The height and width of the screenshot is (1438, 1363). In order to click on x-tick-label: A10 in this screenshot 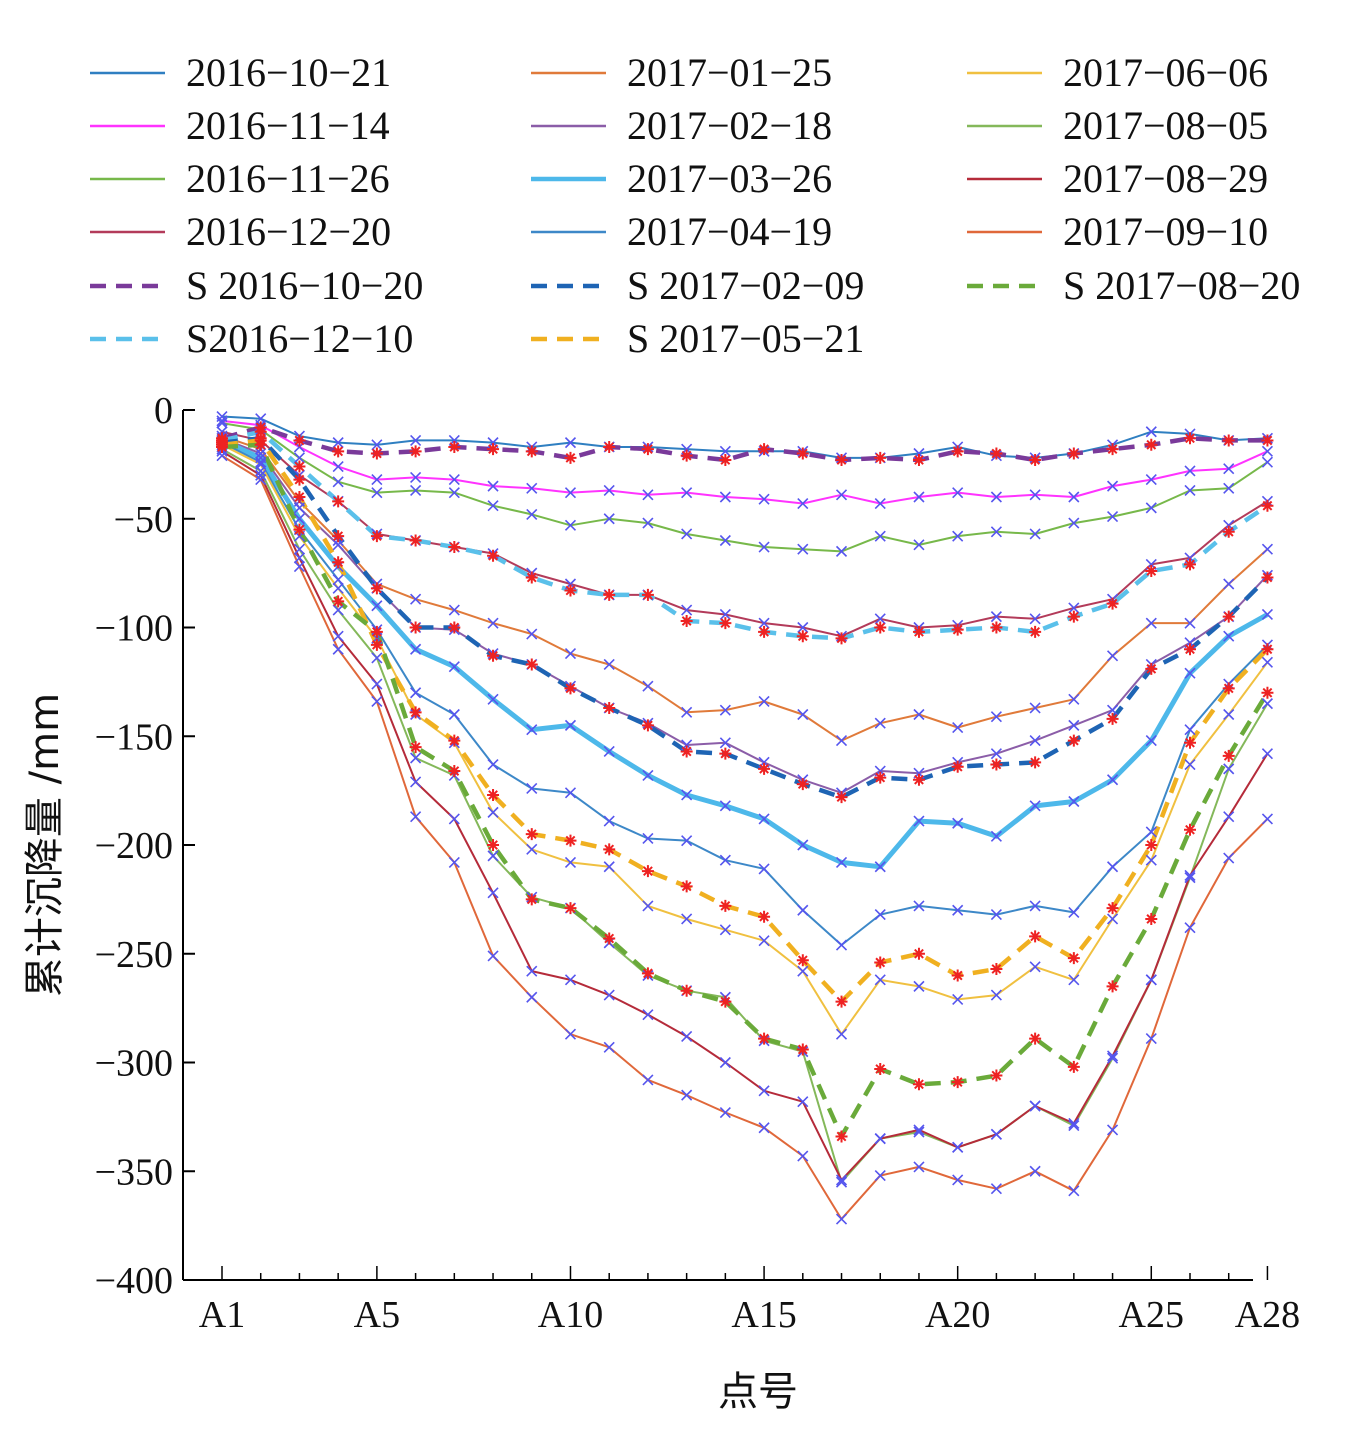, I will do `click(570, 1315)`.